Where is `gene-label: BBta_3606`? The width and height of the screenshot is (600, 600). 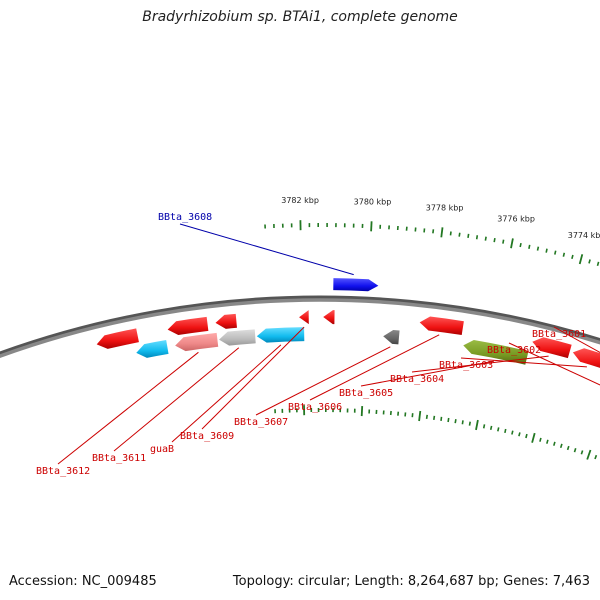
gene-label: BBta_3606 is located at coordinates (315, 407).